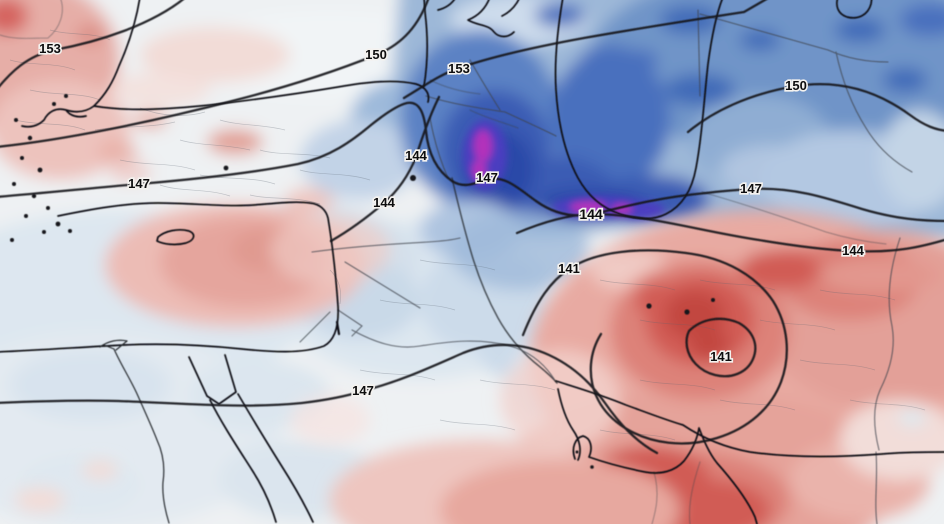 This screenshot has height=524, width=944. I want to click on contour-141-core, so click(721, 347).